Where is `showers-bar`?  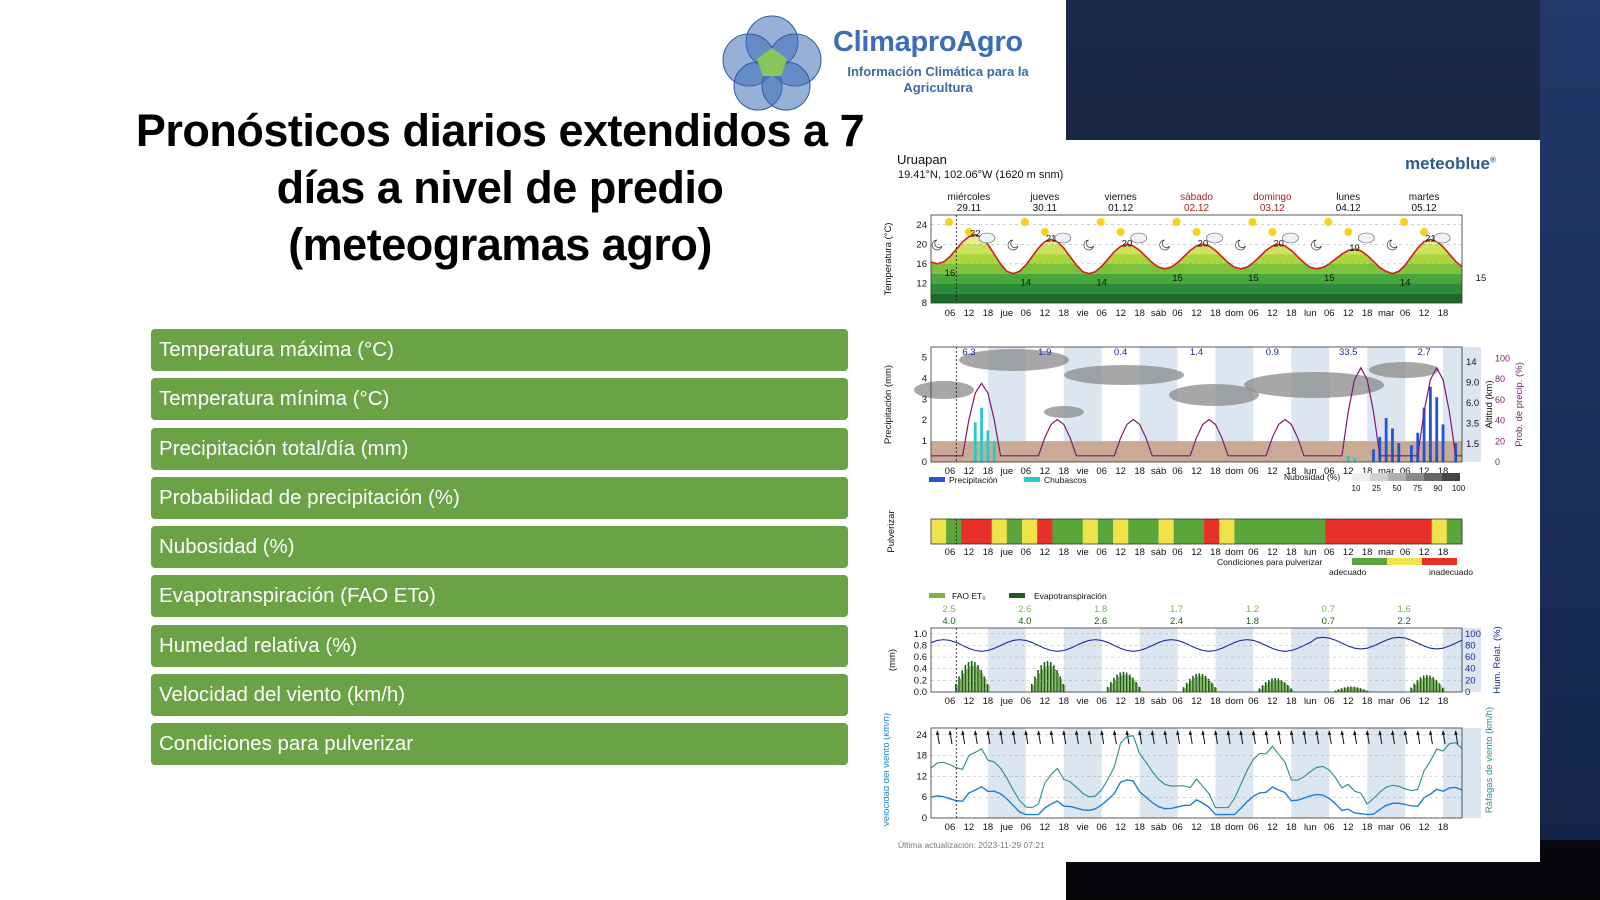
showers-bar is located at coordinates (975, 442).